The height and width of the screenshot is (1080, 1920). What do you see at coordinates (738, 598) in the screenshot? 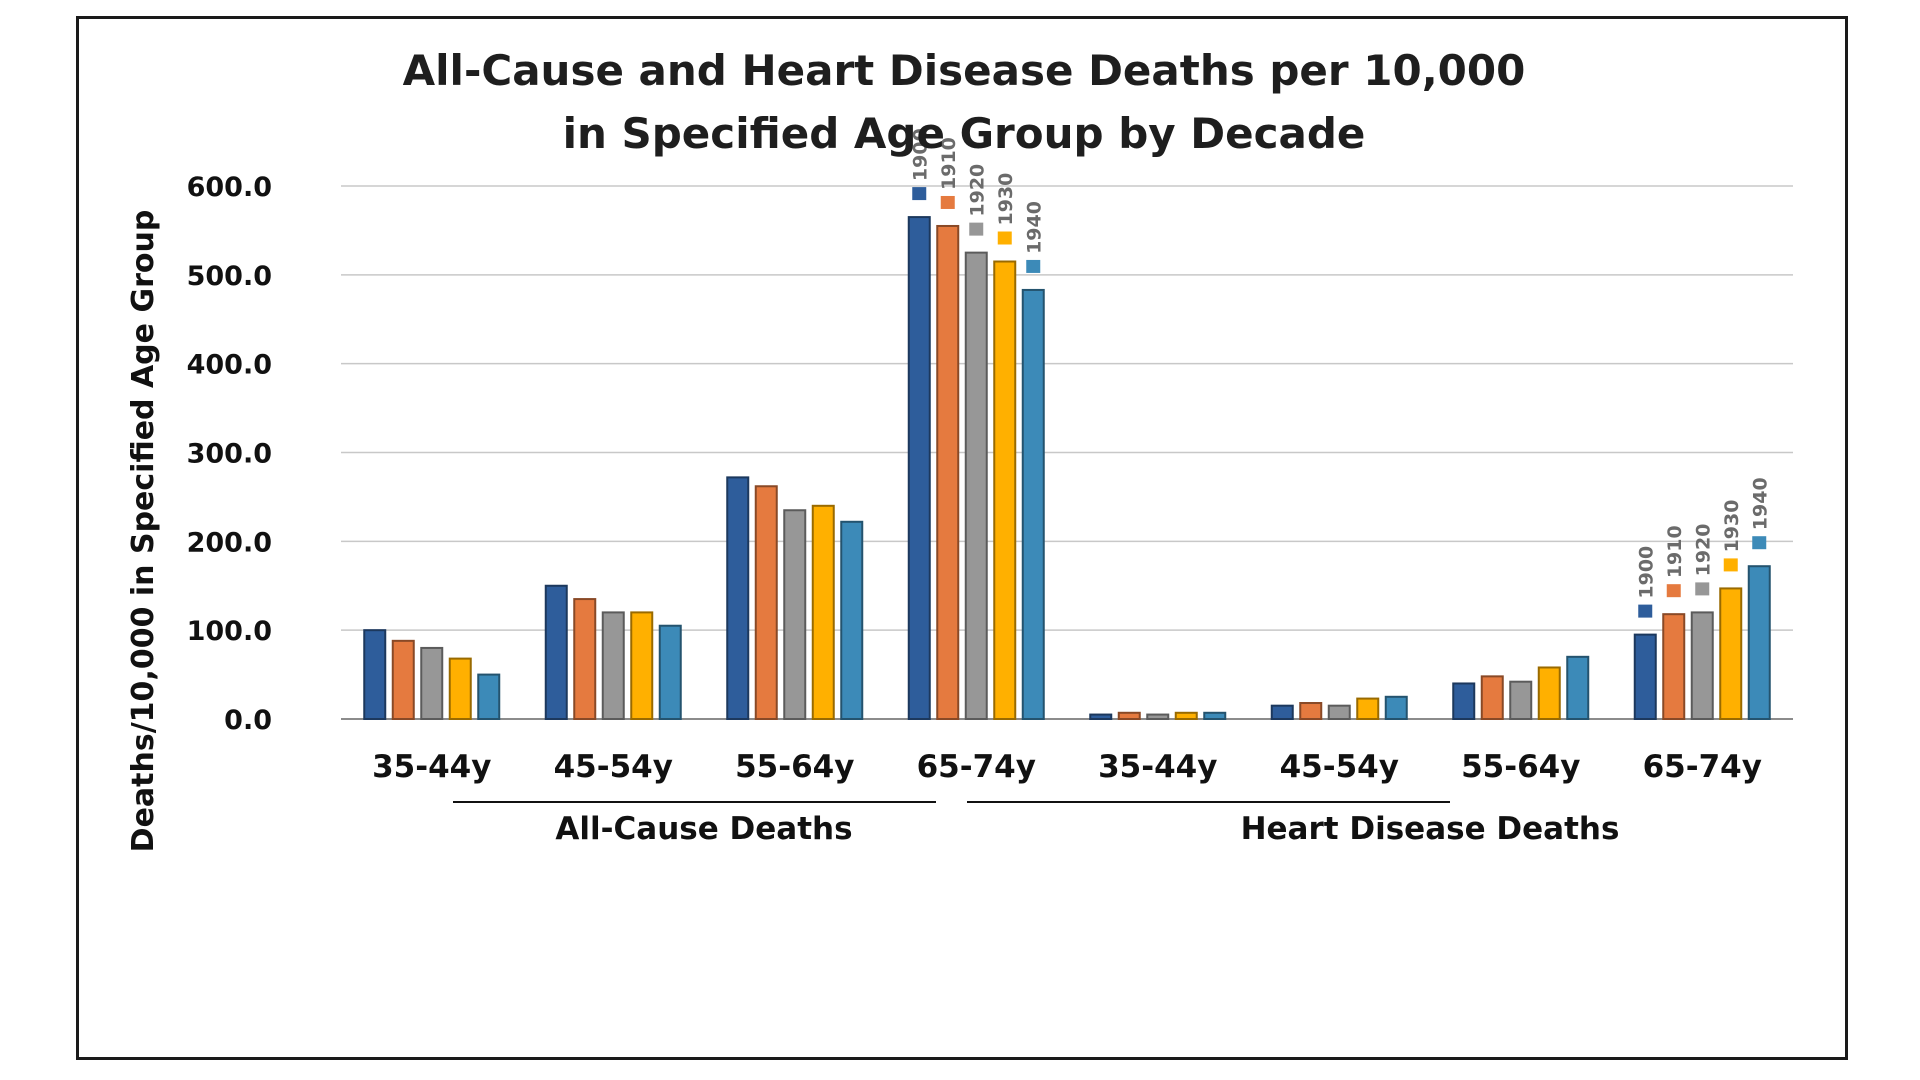
I see `bar-1900-55-64y-all-cause` at bounding box center [738, 598].